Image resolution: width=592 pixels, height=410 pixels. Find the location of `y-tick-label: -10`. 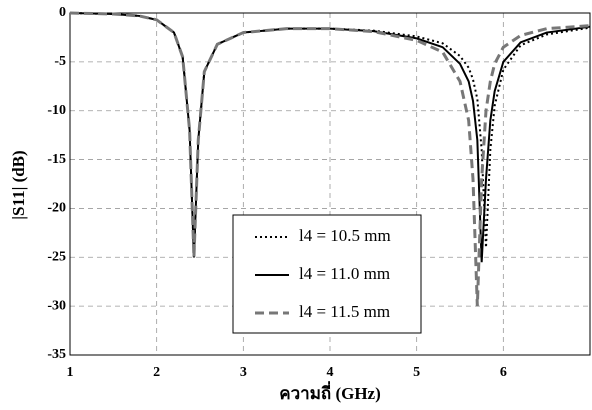

y-tick-label: -10 is located at coordinates (56, 110).